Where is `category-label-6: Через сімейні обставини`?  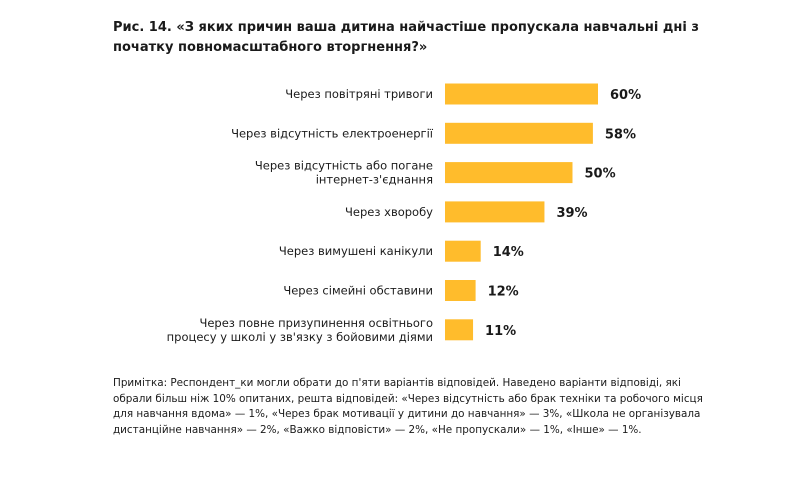
category-label-6: Через сімейні обставини is located at coordinates (358, 291).